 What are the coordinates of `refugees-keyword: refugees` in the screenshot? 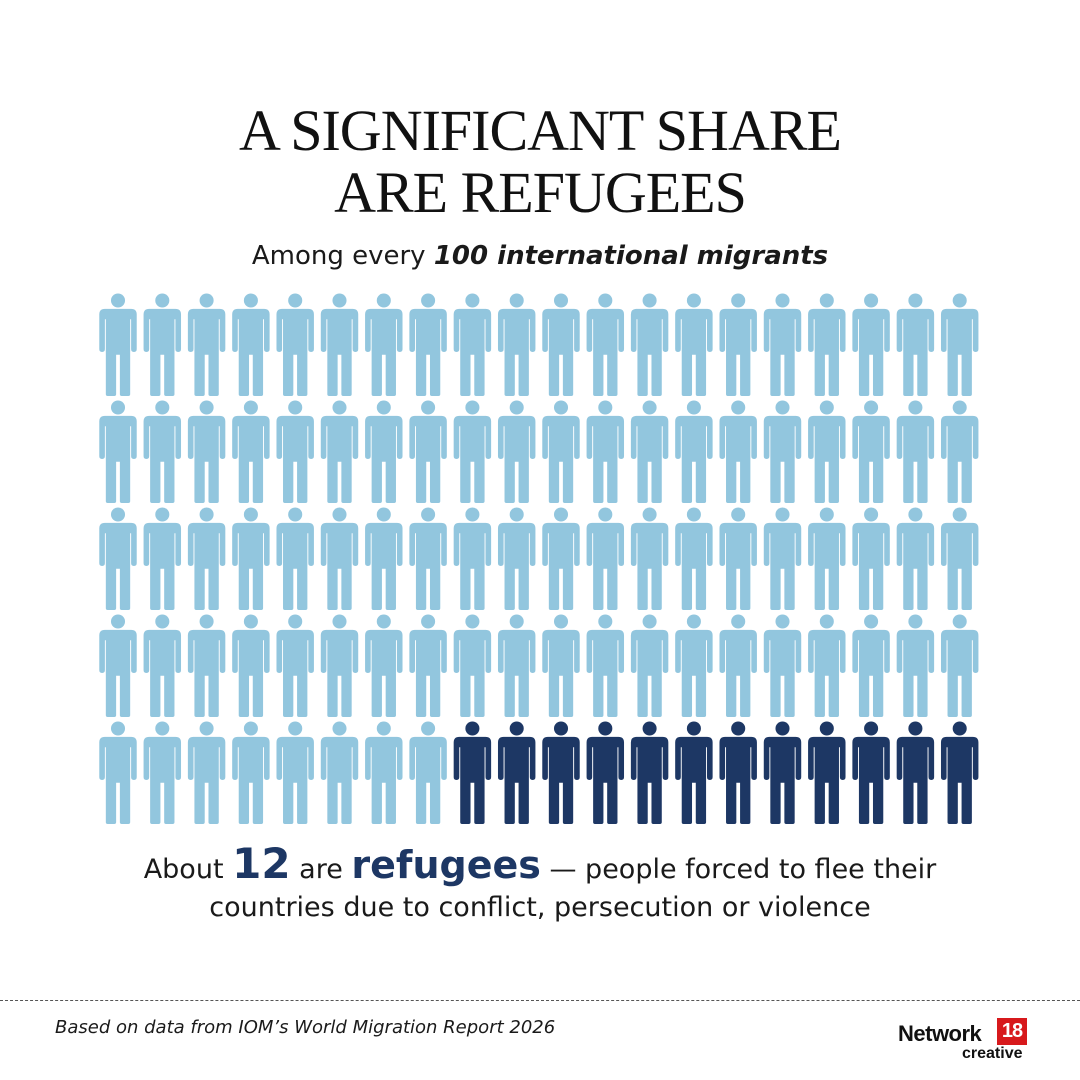 It's located at (446, 865).